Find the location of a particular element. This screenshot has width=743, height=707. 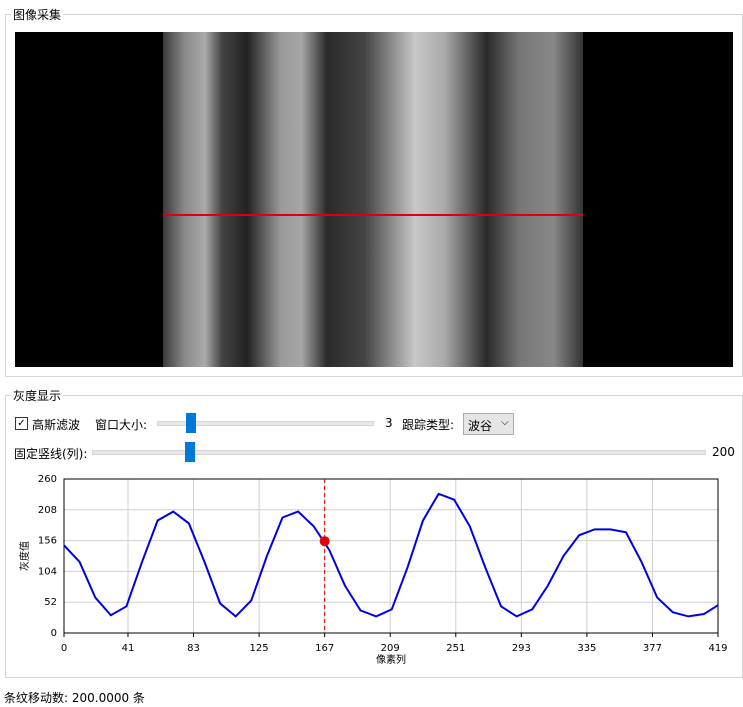

x-tick-label: 377 is located at coordinates (652, 648).